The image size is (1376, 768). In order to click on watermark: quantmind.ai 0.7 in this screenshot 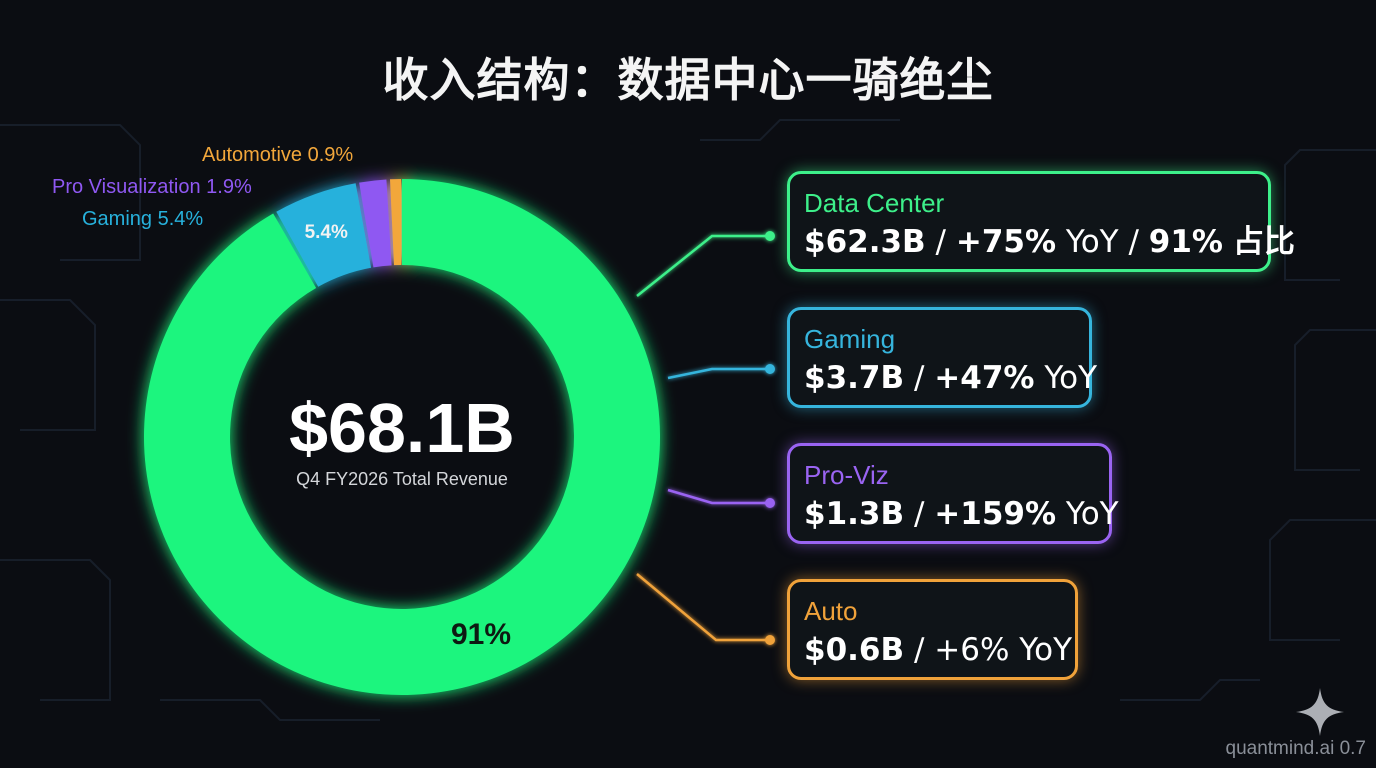, I will do `click(1296, 748)`.